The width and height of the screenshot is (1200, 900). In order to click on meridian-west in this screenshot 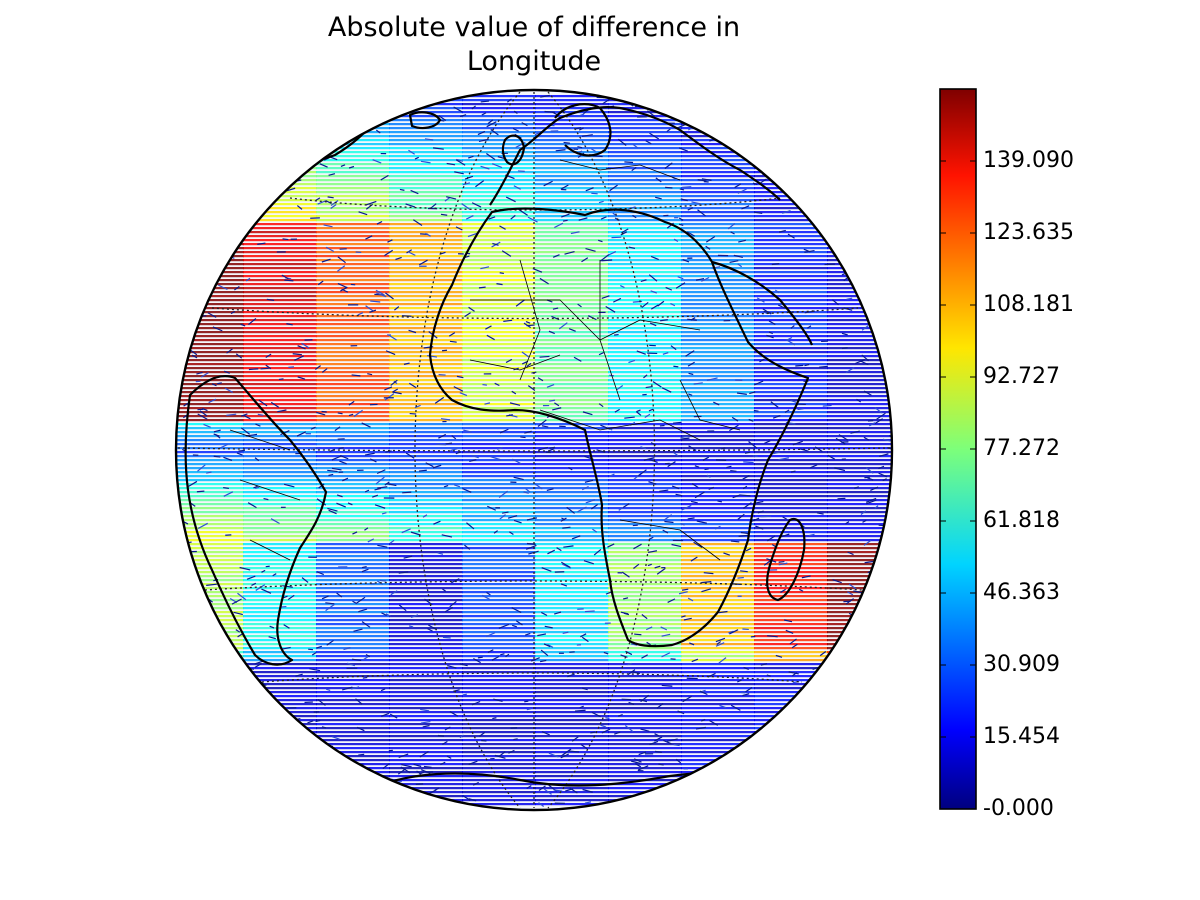, I will do `click(467, 450)`.